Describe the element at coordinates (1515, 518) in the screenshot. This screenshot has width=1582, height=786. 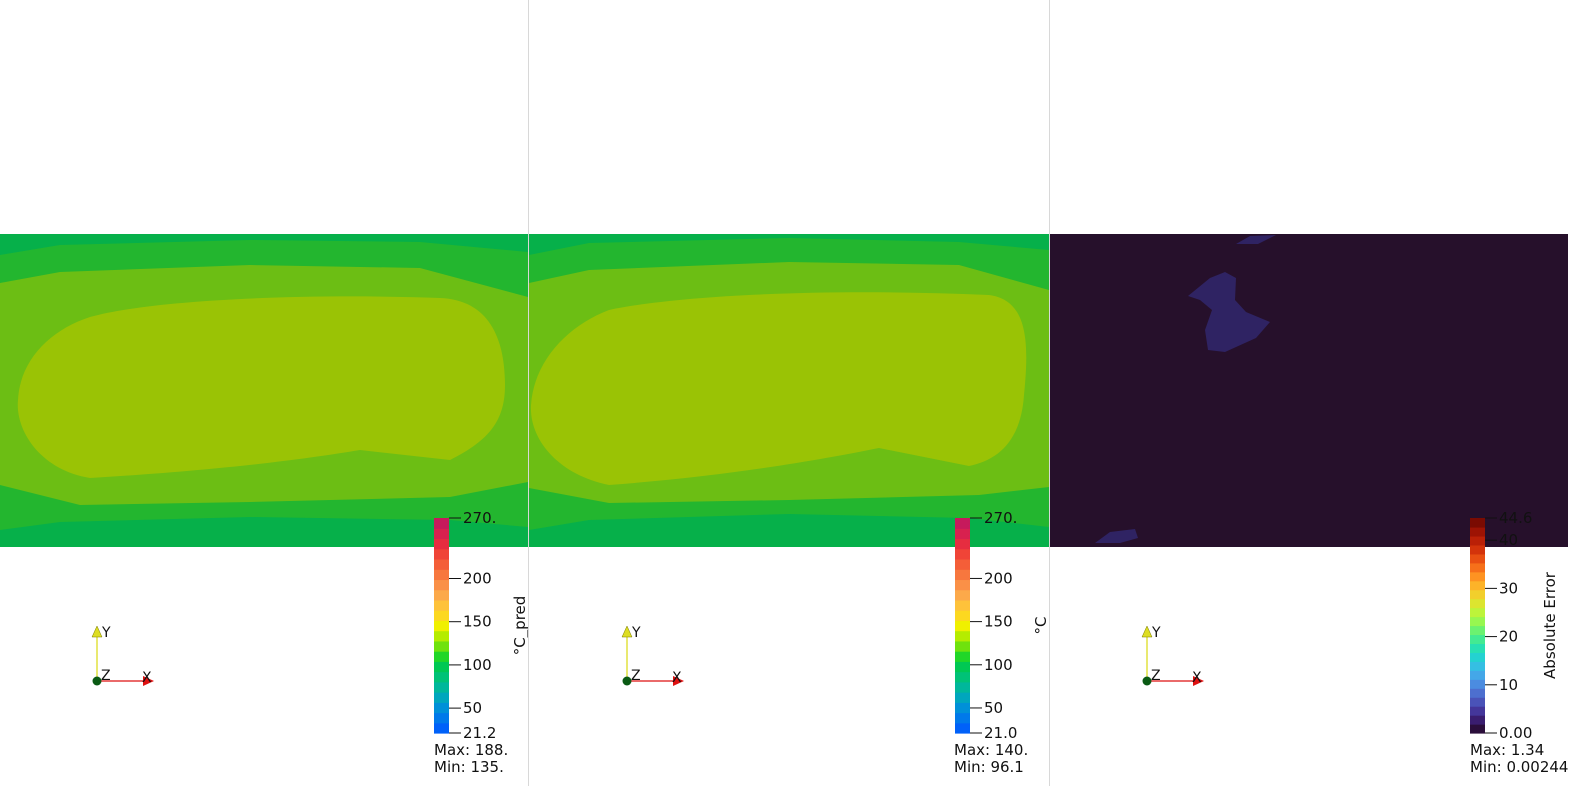
I see `colorbar-max-label: 44.6` at that location.